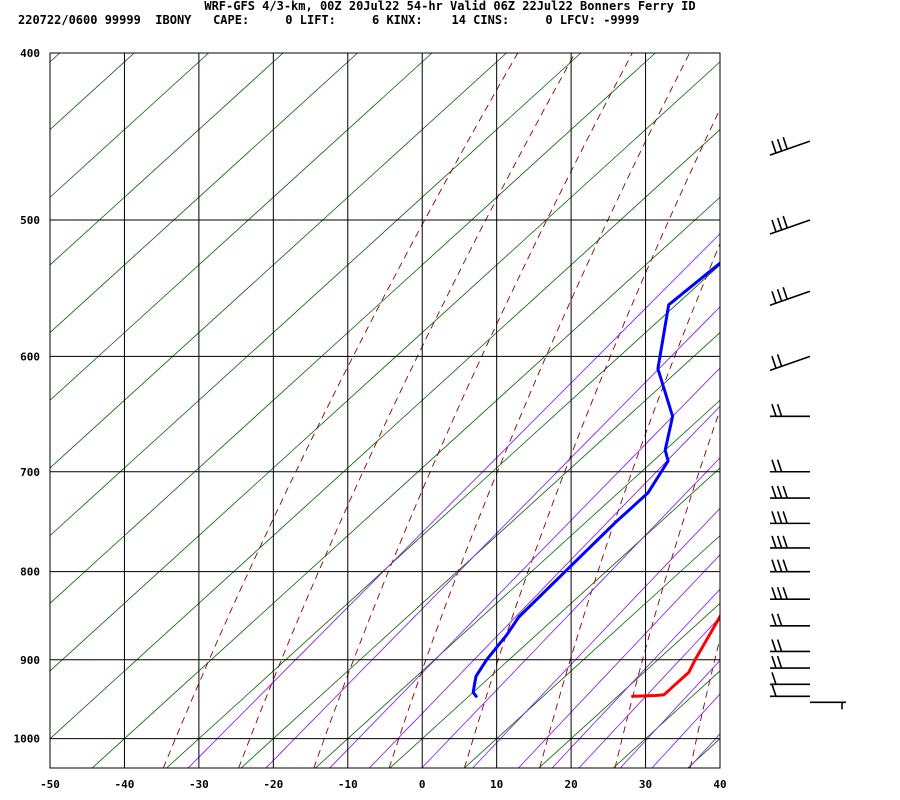 Image resolution: width=900 pixels, height=800 pixels. I want to click on y-tick-label: 600, so click(30, 356).